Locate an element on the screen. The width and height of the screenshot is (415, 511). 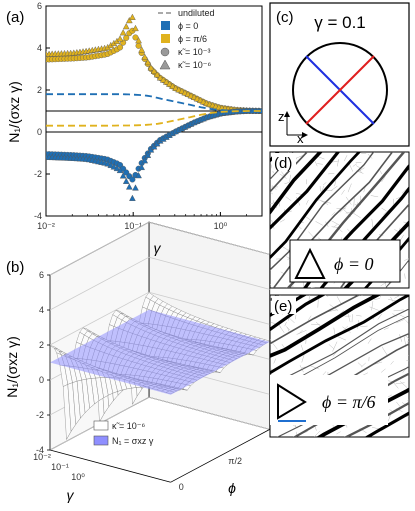
panel-a-letter: (a) is located at coordinates (15, 17).